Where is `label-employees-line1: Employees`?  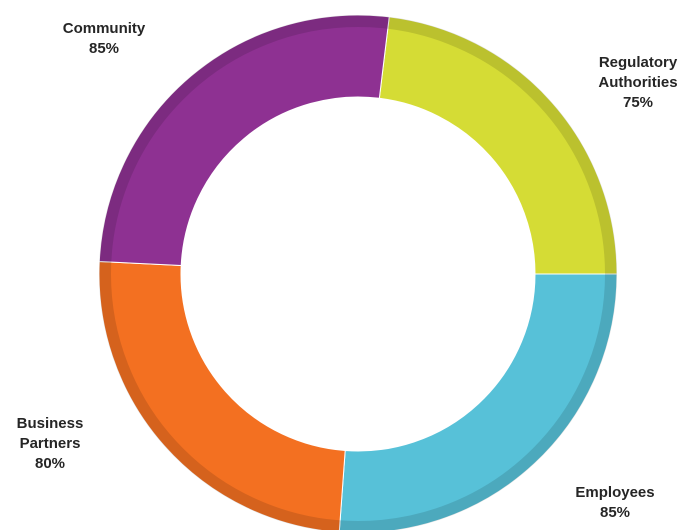 label-employees-line1: Employees is located at coordinates (615, 492).